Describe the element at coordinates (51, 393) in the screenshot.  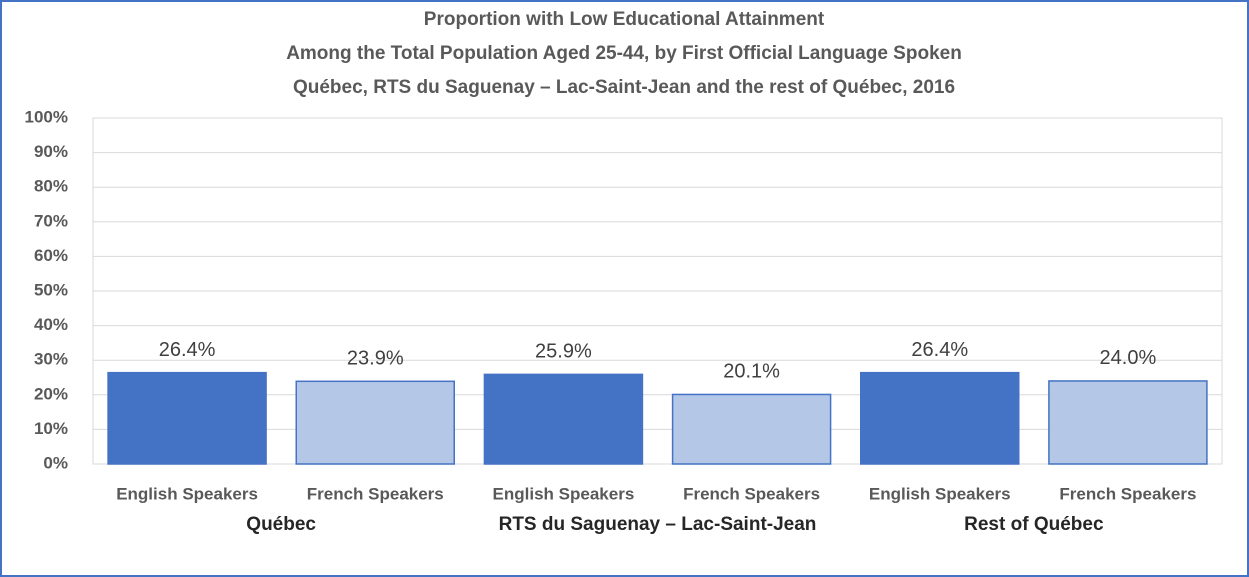
I see `y-tick-label: 20%` at that location.